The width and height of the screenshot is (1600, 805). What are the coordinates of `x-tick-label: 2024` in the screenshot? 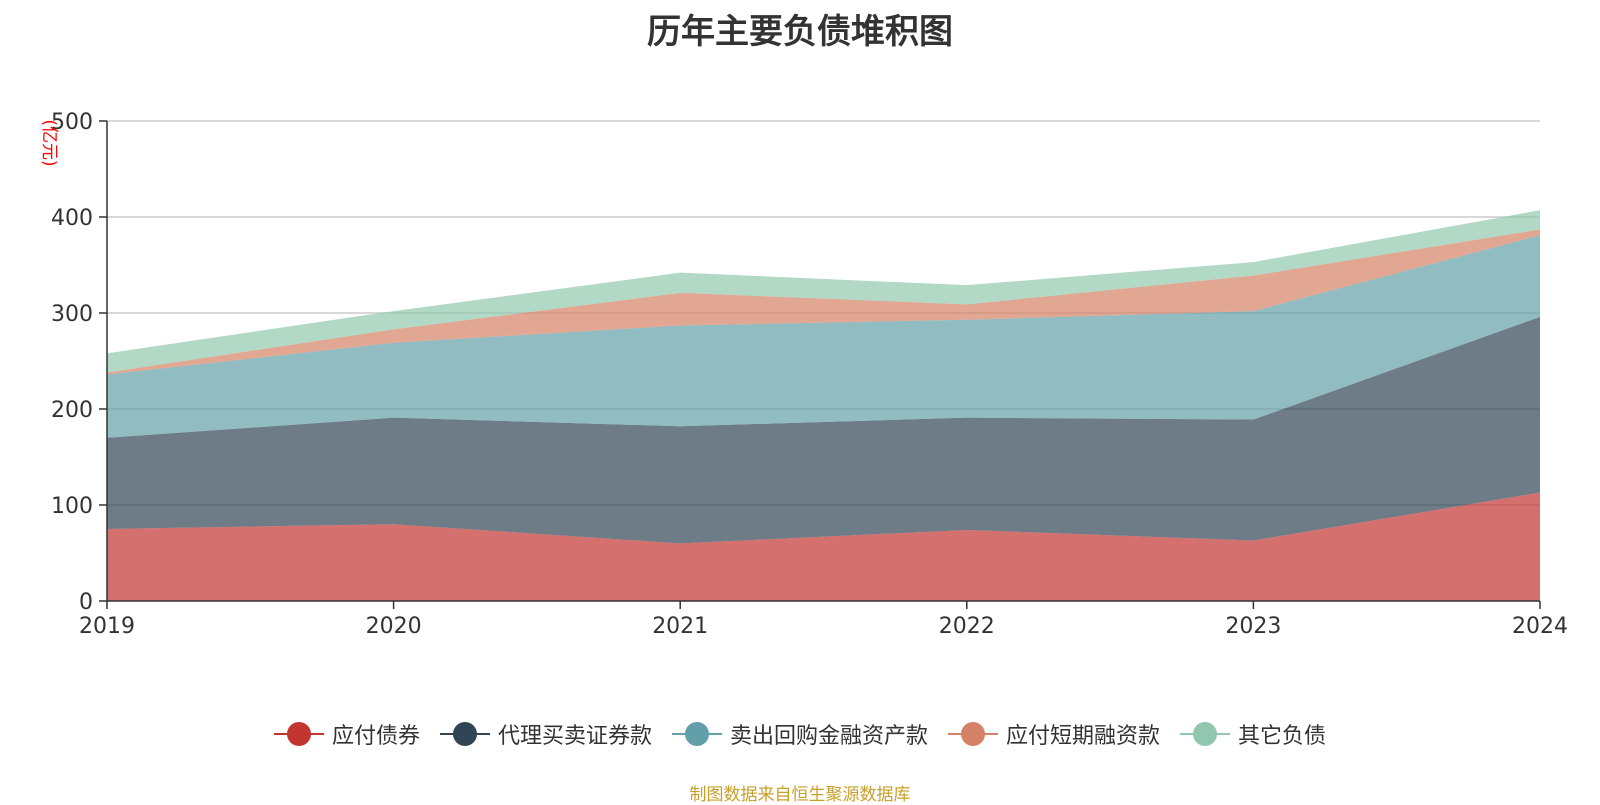 It's located at (1540, 626).